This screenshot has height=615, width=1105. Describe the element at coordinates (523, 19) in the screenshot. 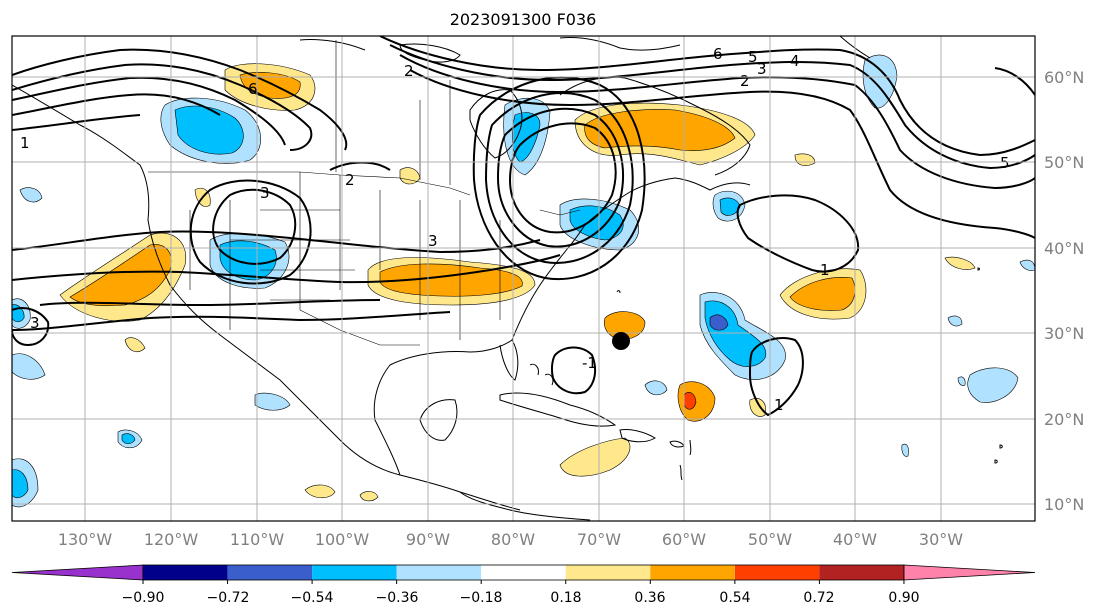

I see `map-title: 2023091300 F036` at that location.